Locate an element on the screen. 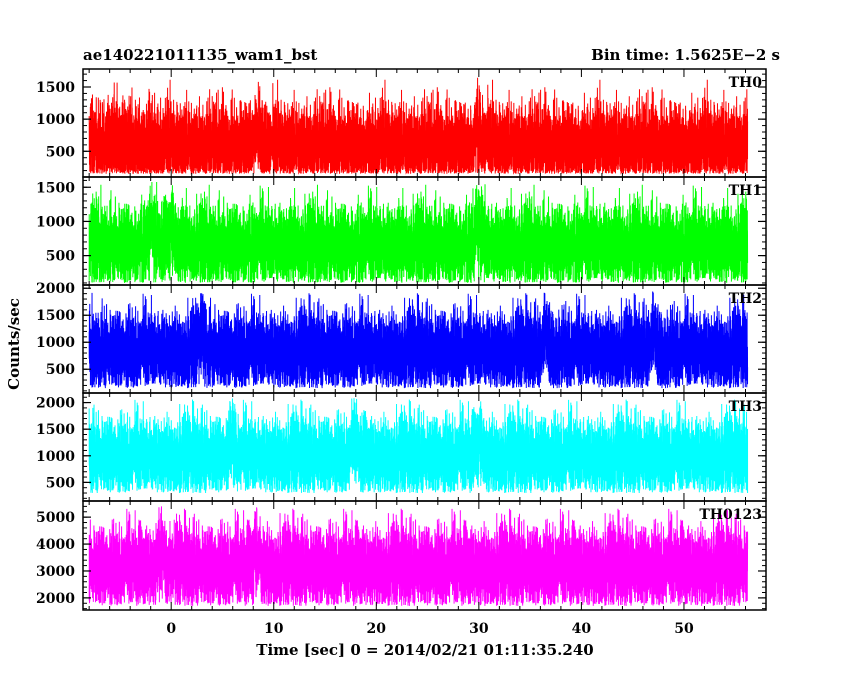 The width and height of the screenshot is (850, 680). series-label-th2: TH2 is located at coordinates (745, 299).